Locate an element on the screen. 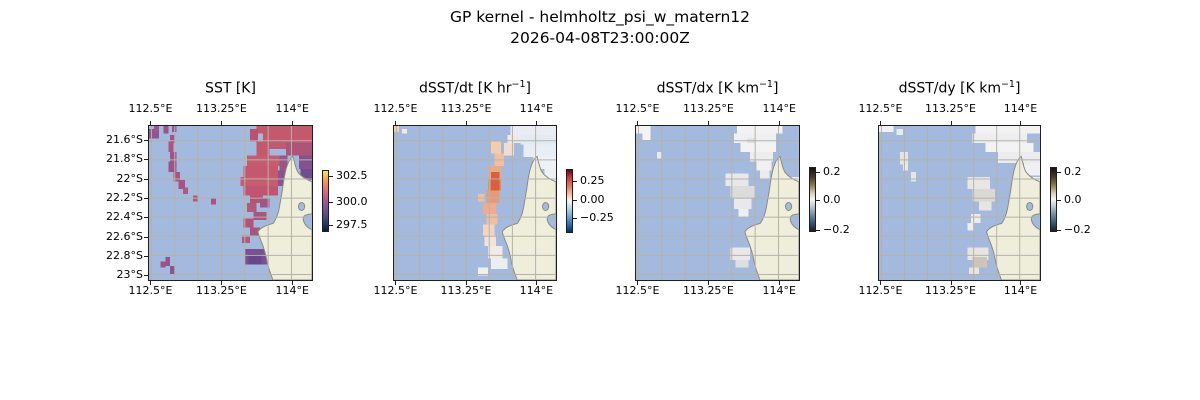 Image resolution: width=1200 pixels, height=400 pixels. data-cells-layer is located at coordinates (230, 200).